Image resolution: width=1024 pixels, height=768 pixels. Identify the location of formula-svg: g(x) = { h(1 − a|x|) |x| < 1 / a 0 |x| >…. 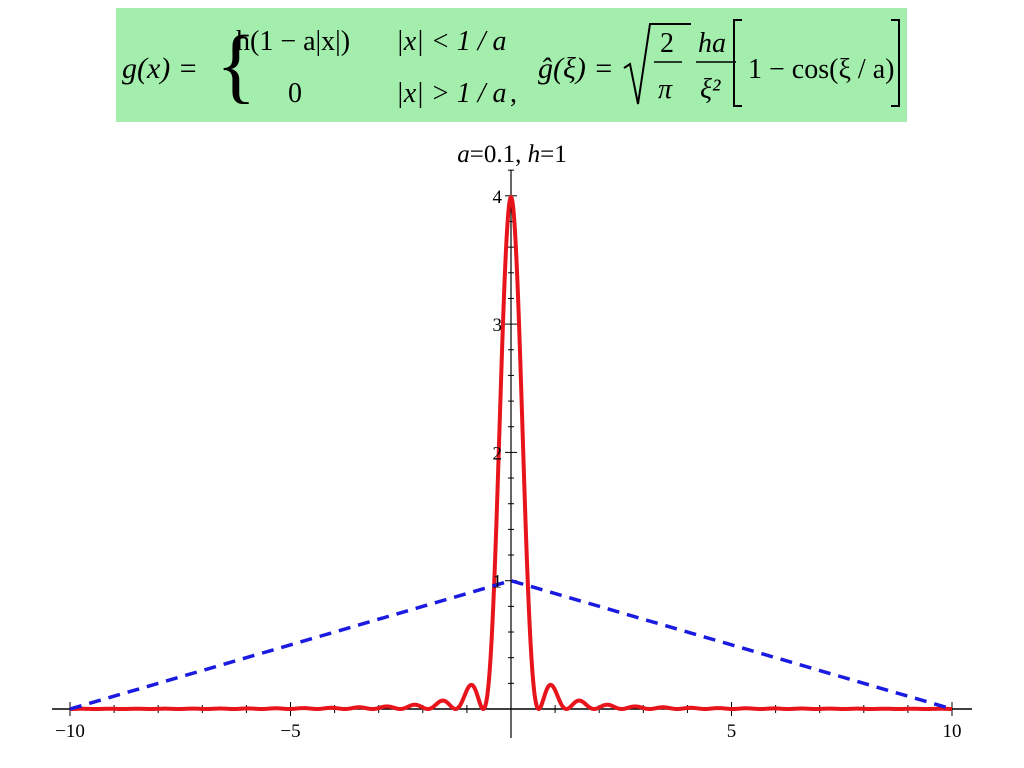
(511, 65).